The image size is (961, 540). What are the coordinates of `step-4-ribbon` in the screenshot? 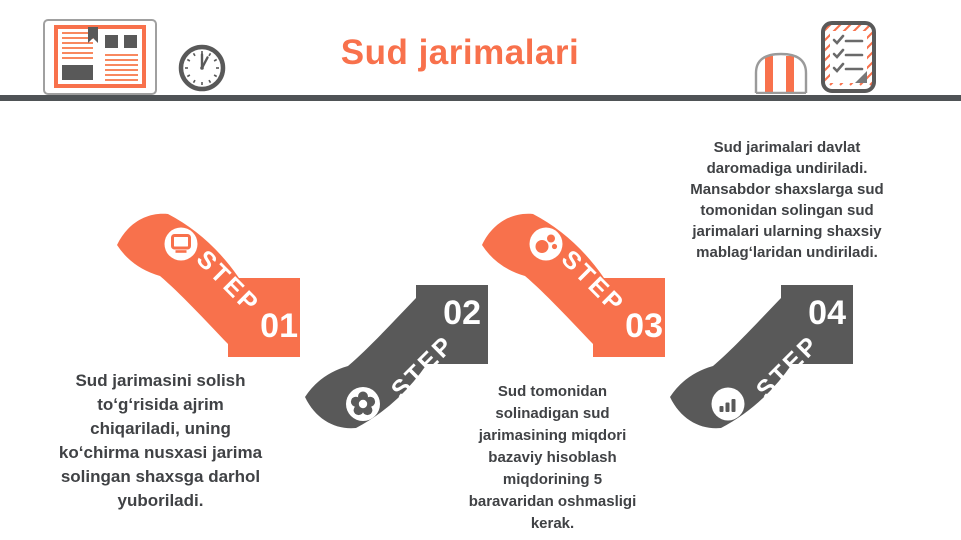 It's located at (761, 357).